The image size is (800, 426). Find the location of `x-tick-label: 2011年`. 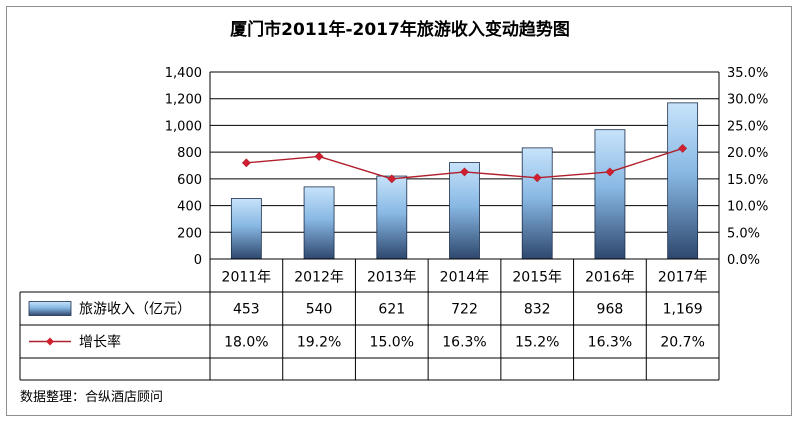

x-tick-label: 2011年 is located at coordinates (247, 278).